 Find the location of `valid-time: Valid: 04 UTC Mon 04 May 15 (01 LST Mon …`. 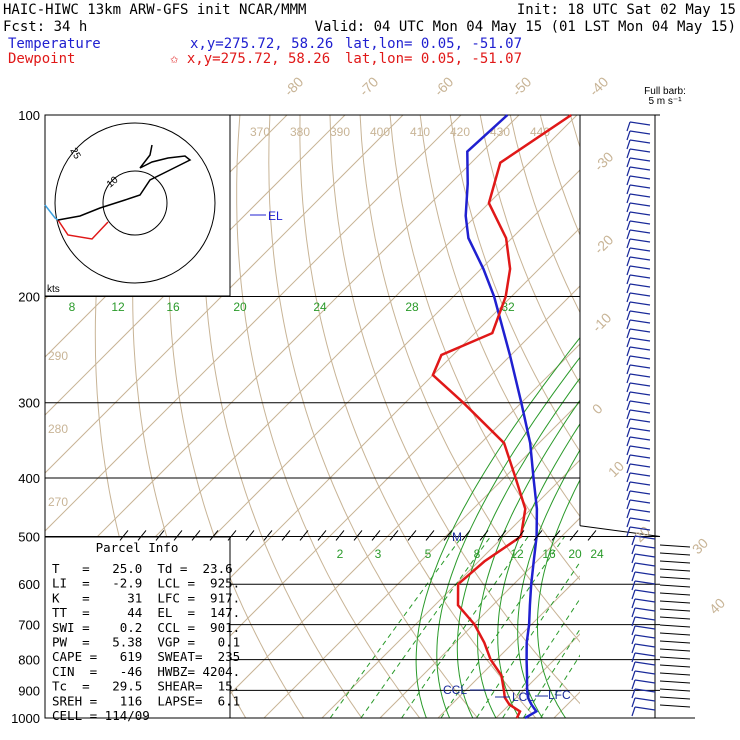

valid-time: Valid: 04 UTC Mon 04 May 15 (01 LST Mon … is located at coordinates (525, 27).